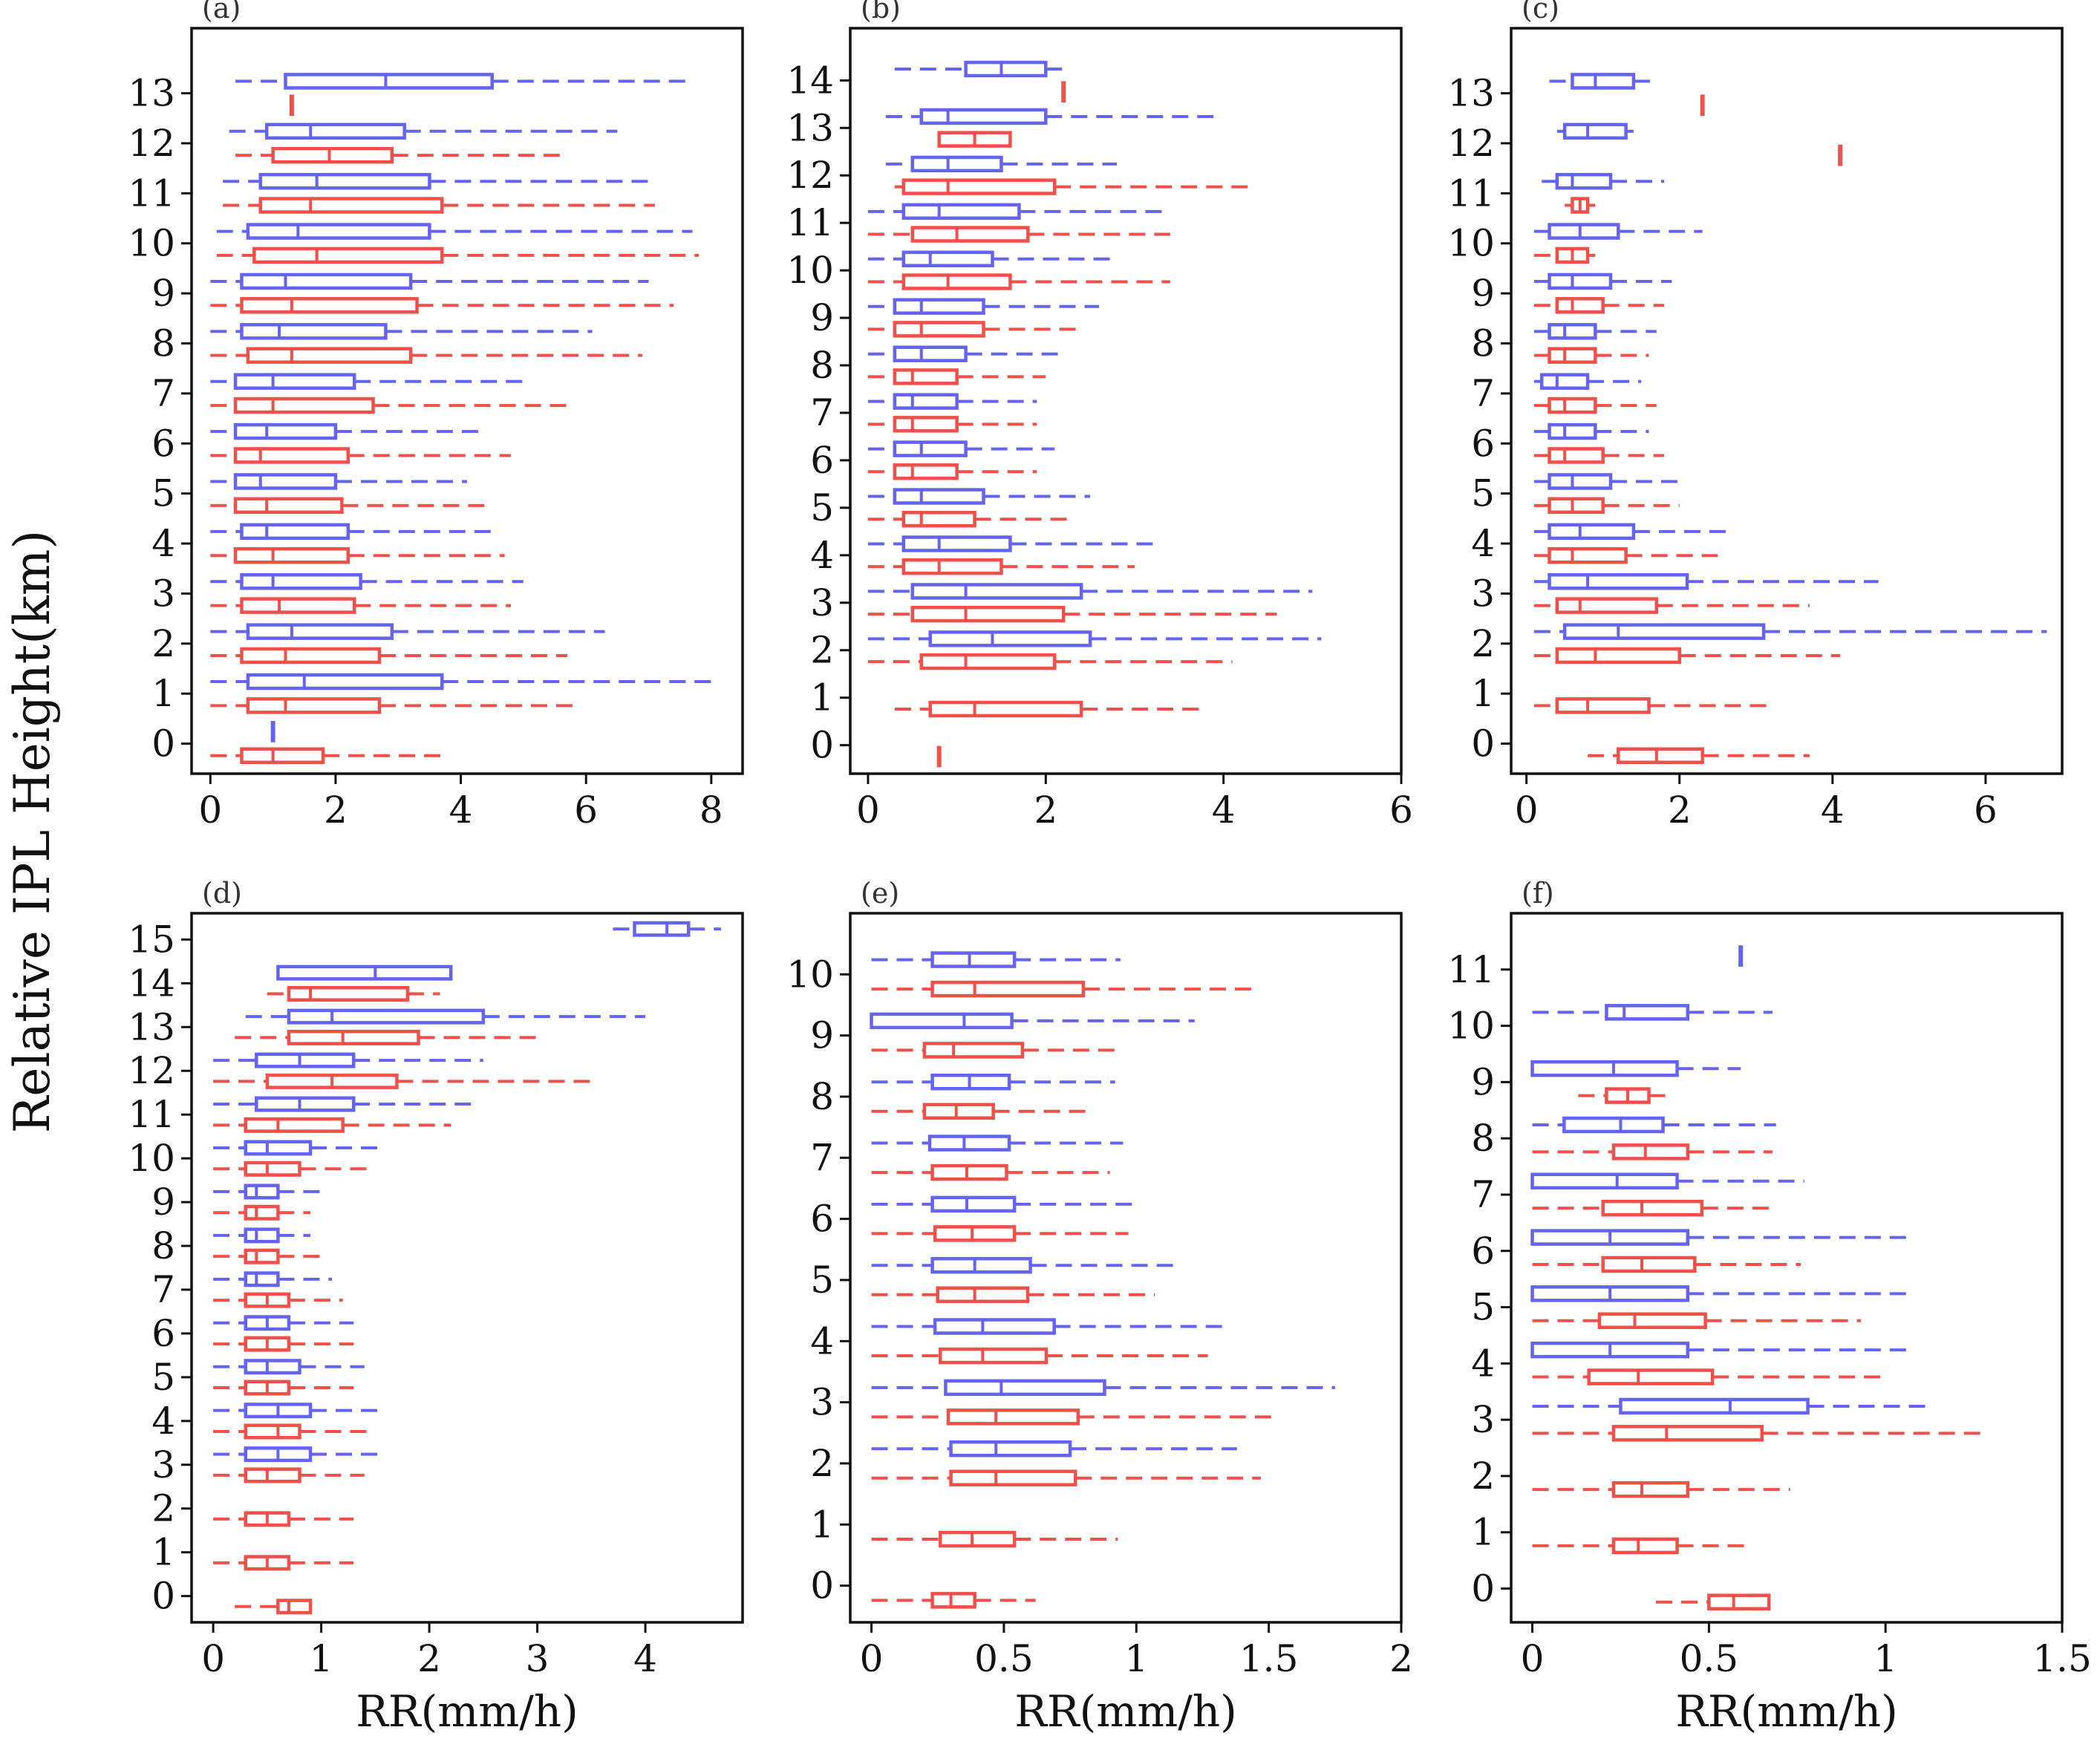 The image size is (2100, 1753). Describe the element at coordinates (822, 1402) in the screenshot. I see `y-tick-label: 3` at that location.